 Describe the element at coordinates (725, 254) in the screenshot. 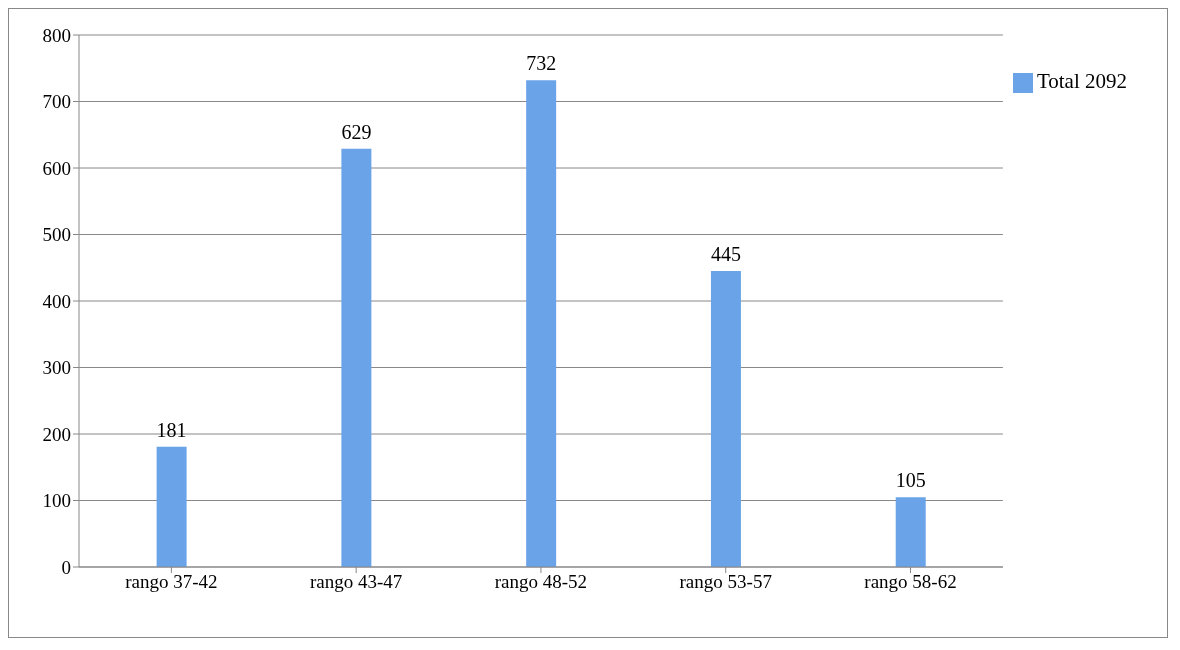

I see `data-label: 445` at that location.